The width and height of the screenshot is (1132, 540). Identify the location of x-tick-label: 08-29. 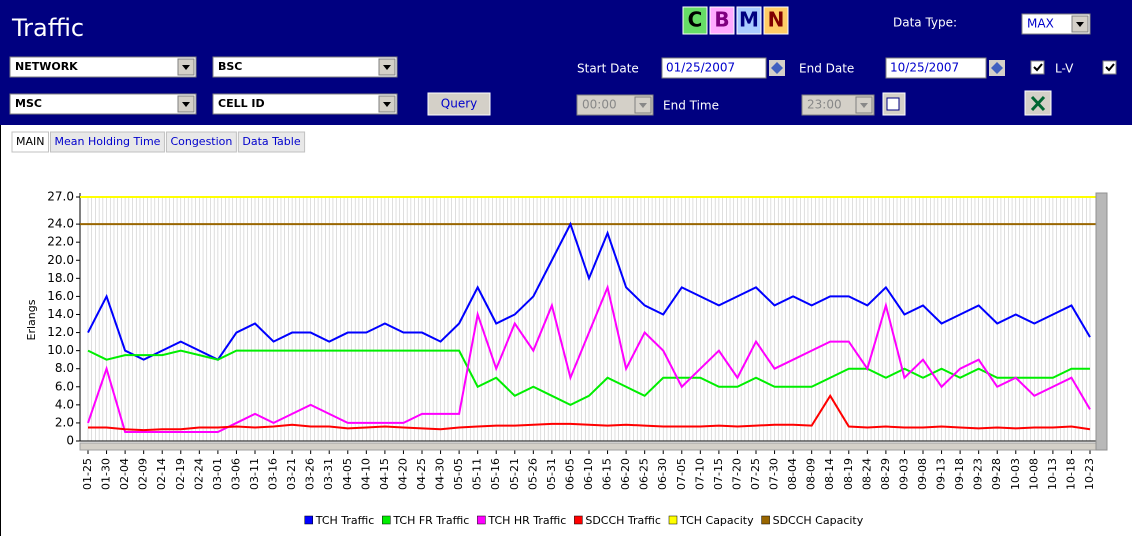
(885, 474).